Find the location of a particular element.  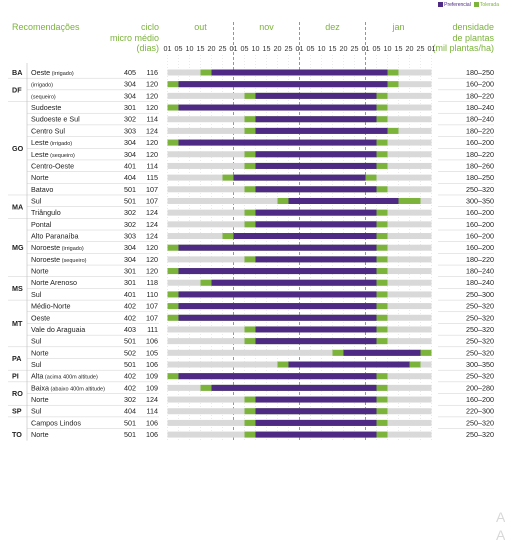

header-cycle-line2: micro médio is located at coordinates (134, 38).